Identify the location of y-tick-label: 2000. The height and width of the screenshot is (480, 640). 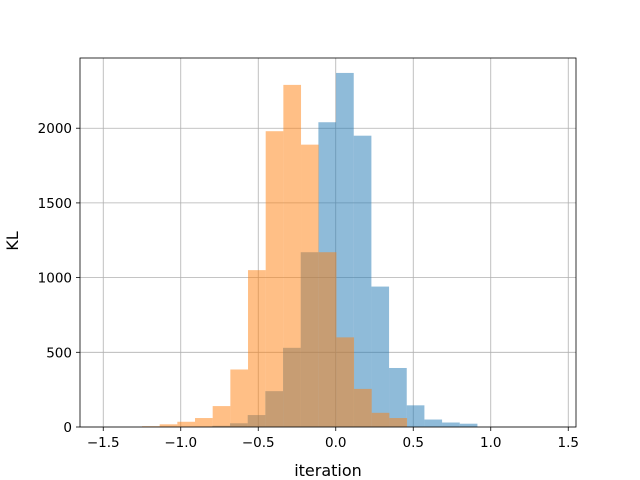
(55, 129).